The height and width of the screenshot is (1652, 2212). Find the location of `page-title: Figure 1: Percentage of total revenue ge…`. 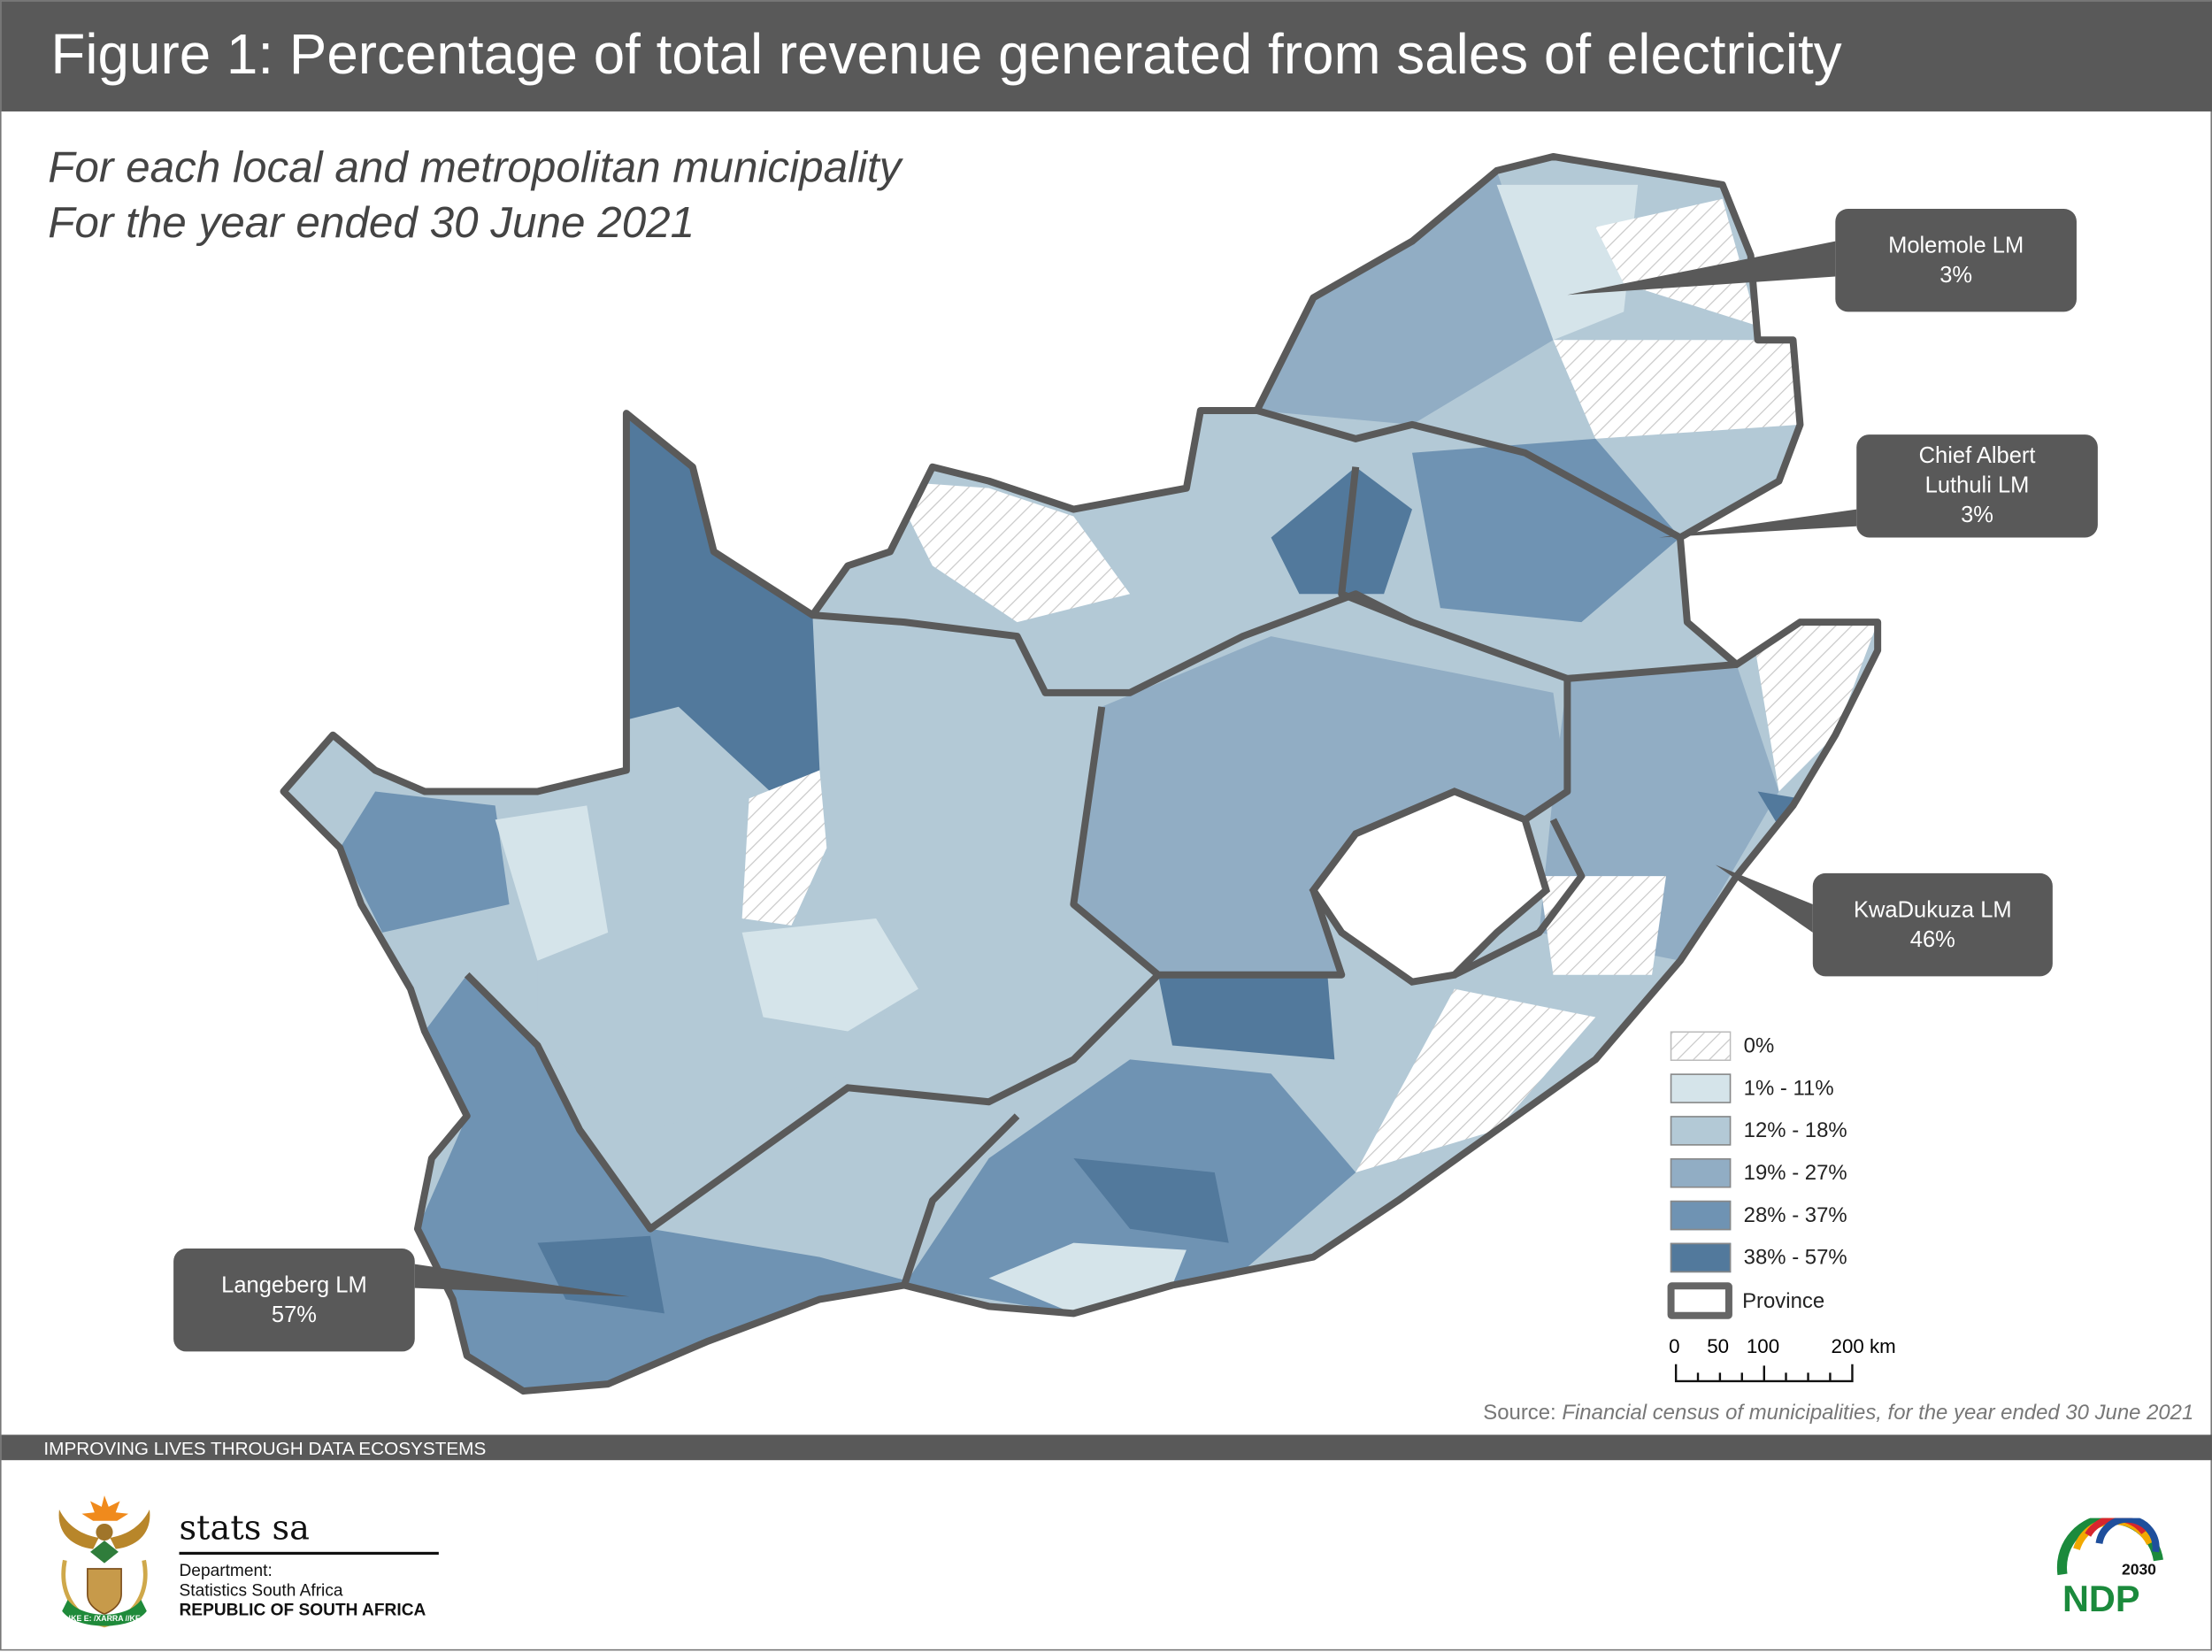

page-title: Figure 1: Percentage of total revenue ge… is located at coordinates (946, 55).